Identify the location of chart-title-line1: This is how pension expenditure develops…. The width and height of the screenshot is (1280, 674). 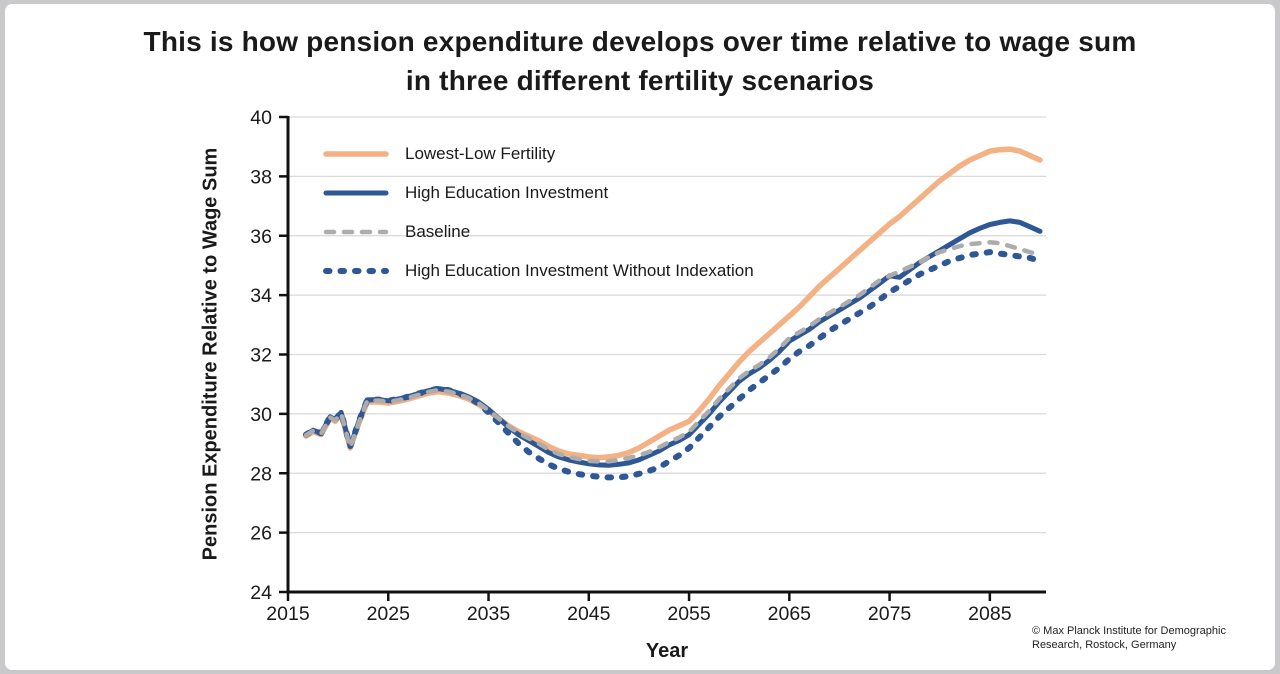
(640, 41).